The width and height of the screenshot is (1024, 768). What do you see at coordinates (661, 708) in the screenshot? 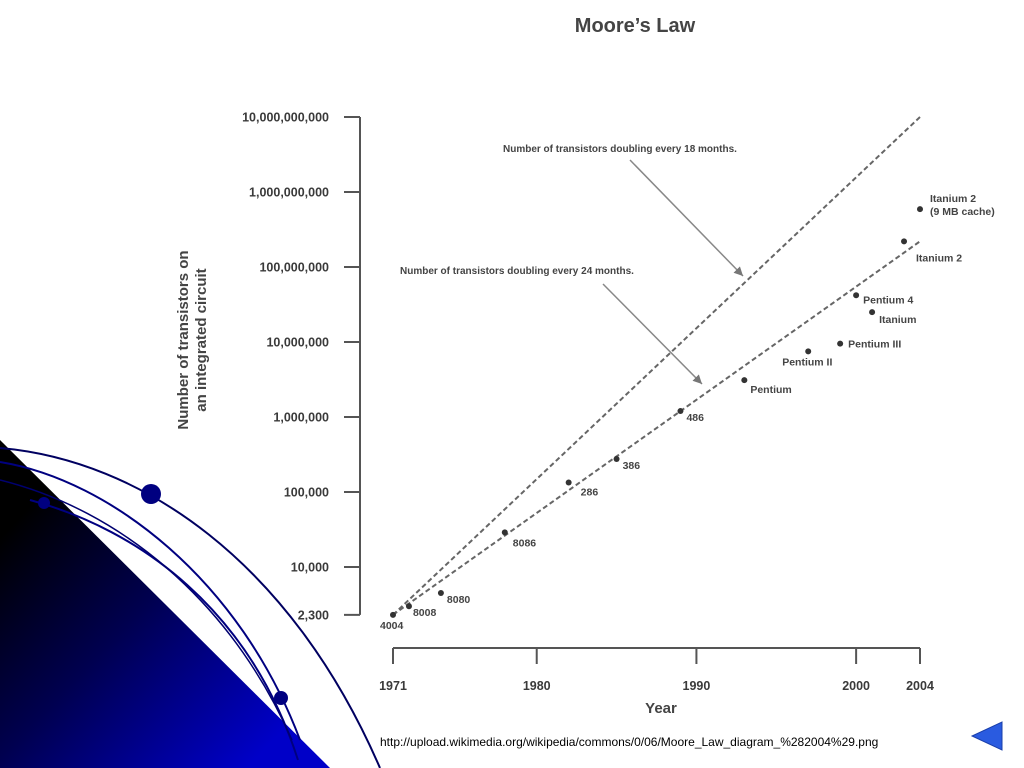
I see `x-axis-title: Year` at bounding box center [661, 708].